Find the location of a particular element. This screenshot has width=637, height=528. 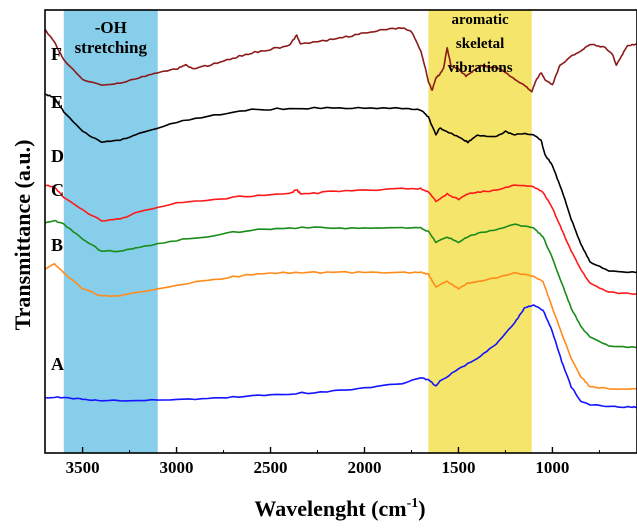

x-tick-label-1000: 1000 is located at coordinates (552, 467).